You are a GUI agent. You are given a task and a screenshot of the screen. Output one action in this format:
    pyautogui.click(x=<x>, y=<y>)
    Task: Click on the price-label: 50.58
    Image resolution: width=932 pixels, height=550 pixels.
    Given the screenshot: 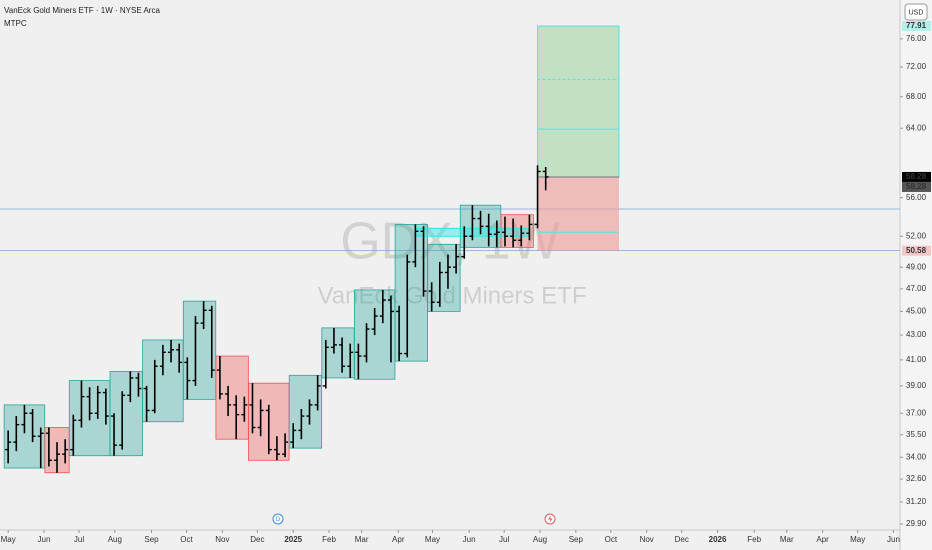 What is the action you would take?
    pyautogui.click(x=916, y=250)
    